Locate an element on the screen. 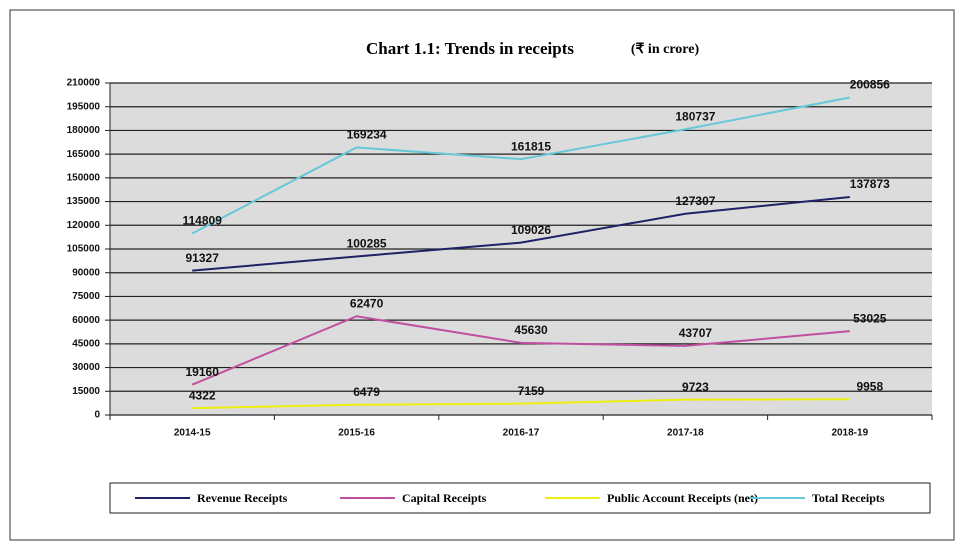  y-tick-label: 120000 is located at coordinates (84, 225).